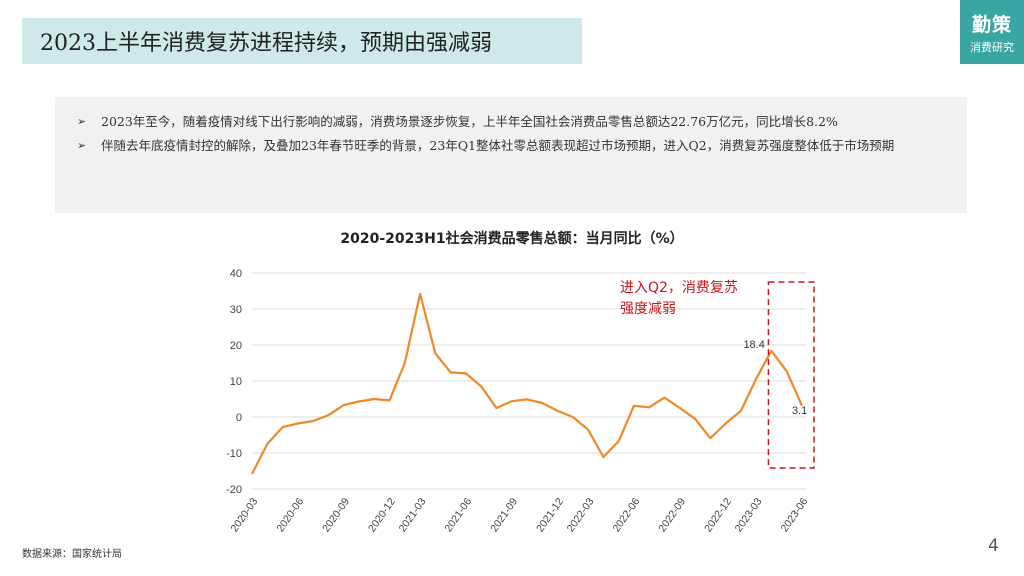 This screenshot has width=1024, height=576. What do you see at coordinates (236, 310) in the screenshot?
I see `y-tick-label: 30` at bounding box center [236, 310].